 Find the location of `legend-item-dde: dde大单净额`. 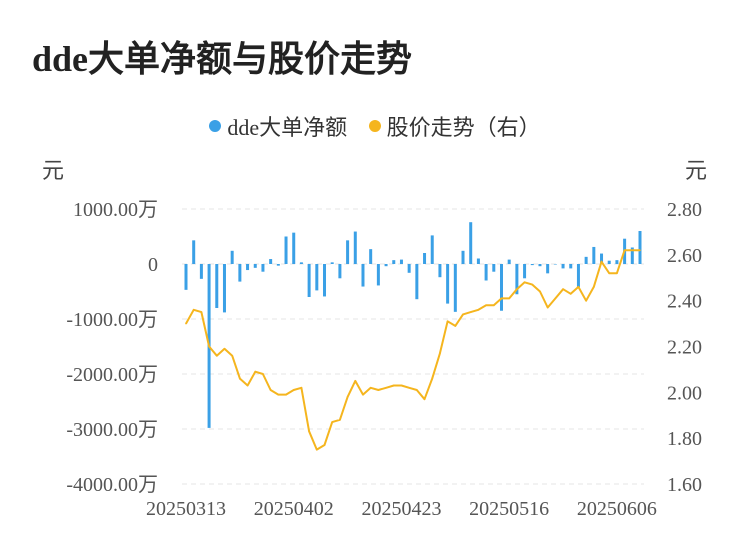

legend-item-dde: dde大单净额 is located at coordinates (278, 126).